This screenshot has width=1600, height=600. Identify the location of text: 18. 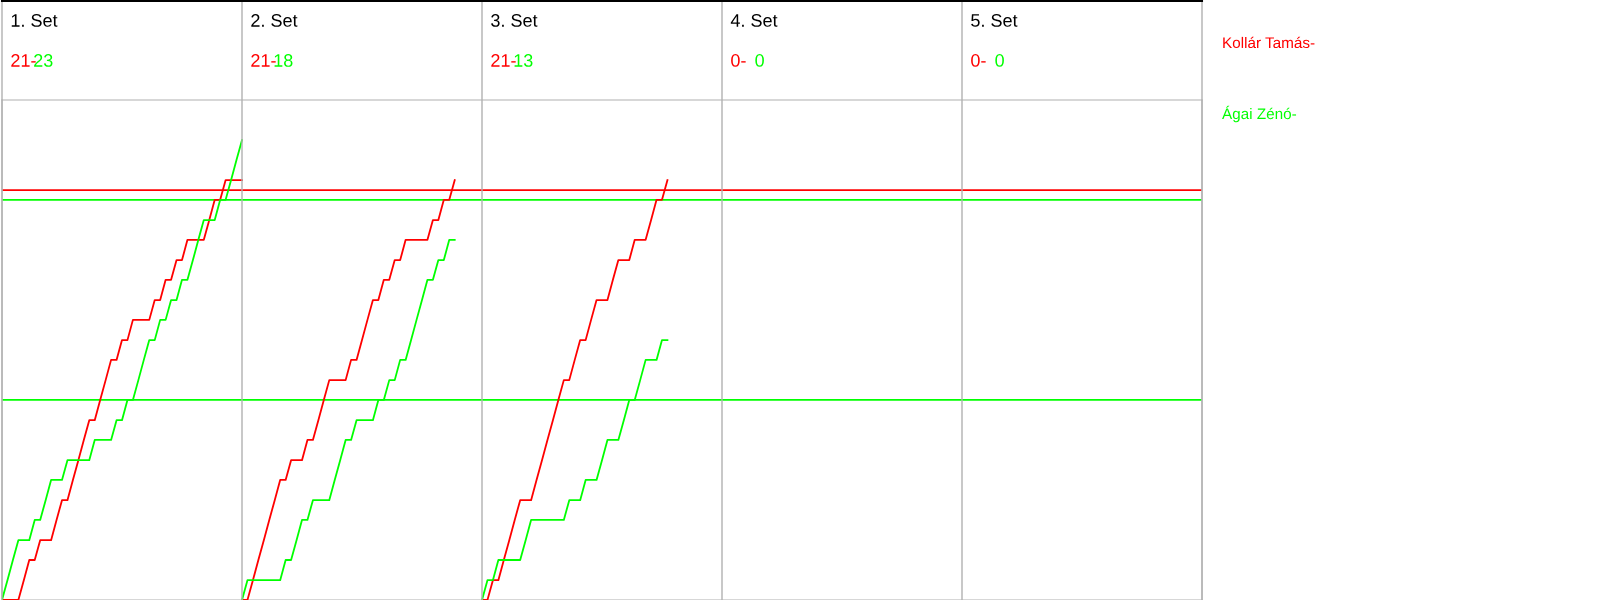
(283, 60).